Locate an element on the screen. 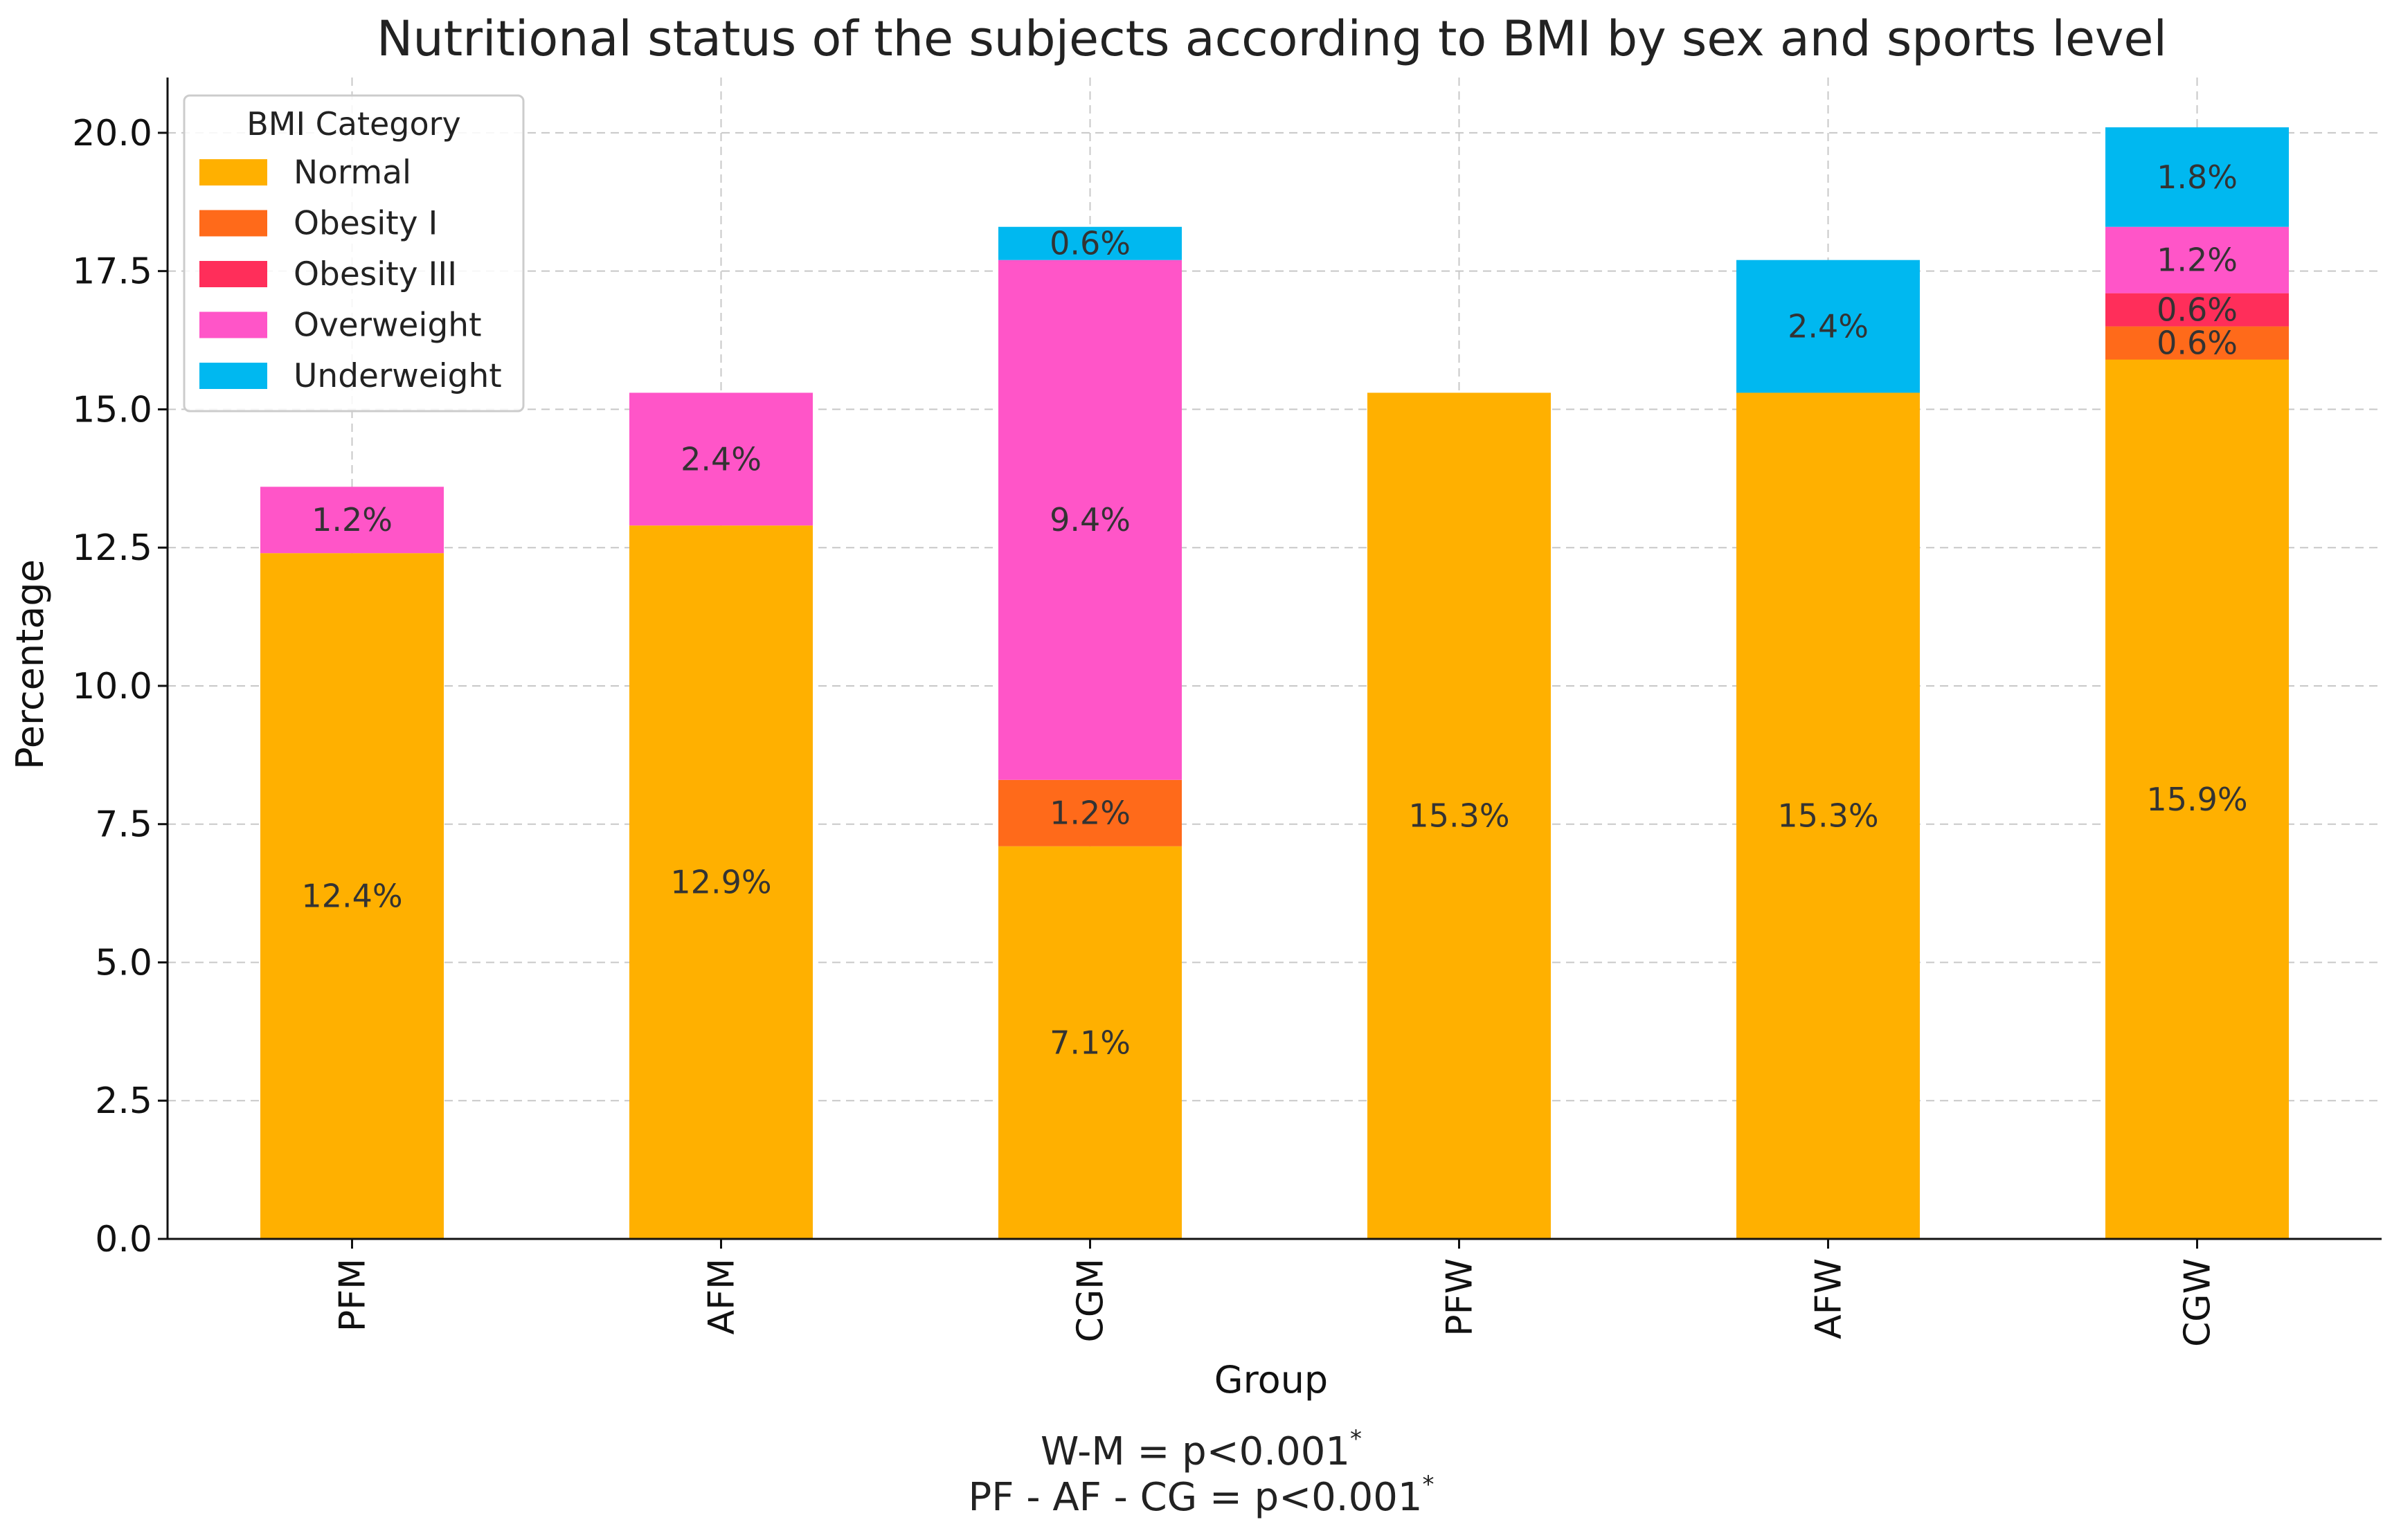  data-label: 1.8% is located at coordinates (2197, 177).